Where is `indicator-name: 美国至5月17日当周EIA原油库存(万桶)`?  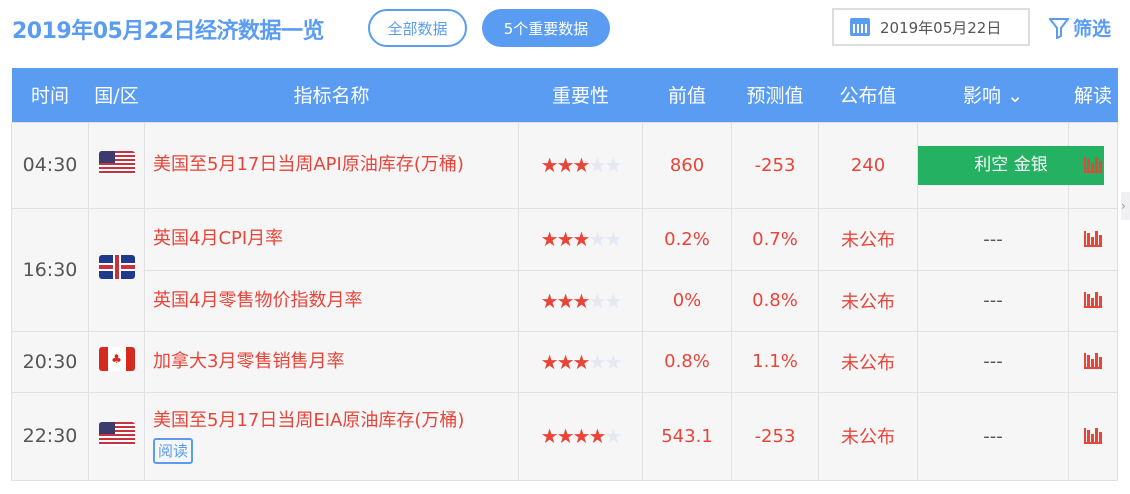 indicator-name: 美国至5月17日当周EIA原油库存(万桶) is located at coordinates (309, 420).